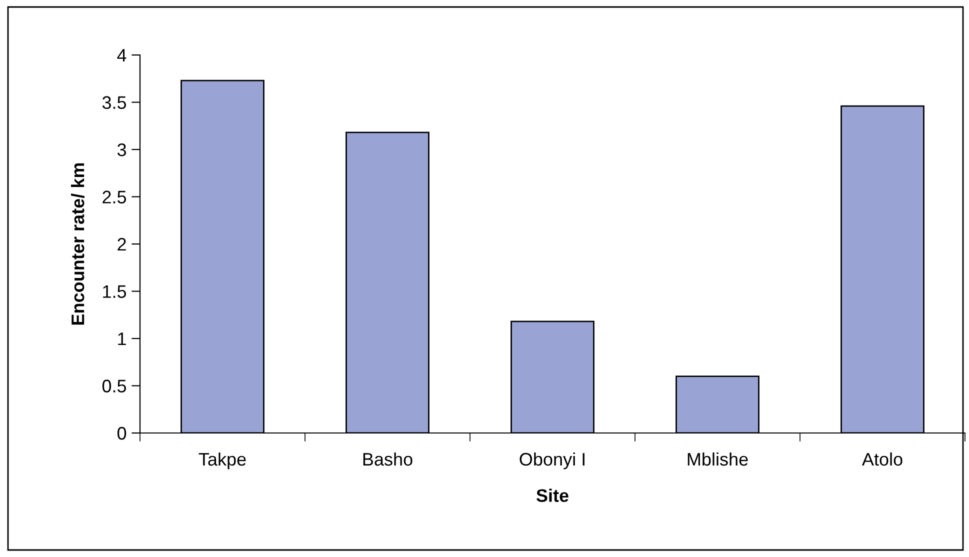 The image size is (969, 557). What do you see at coordinates (387, 459) in the screenshot?
I see `x-tick-label: Basho` at bounding box center [387, 459].